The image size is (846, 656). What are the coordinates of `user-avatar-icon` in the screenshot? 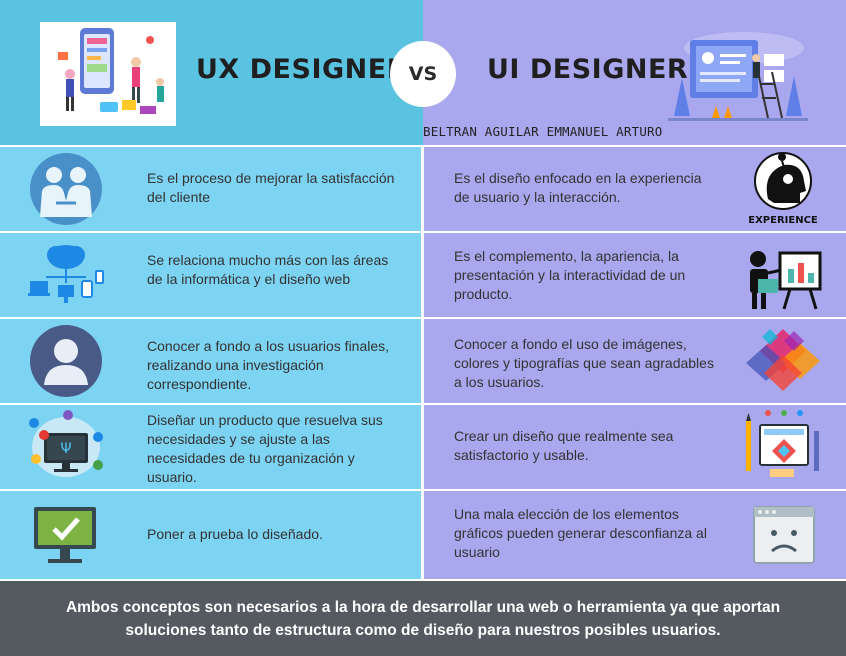 It's located at (66, 361).